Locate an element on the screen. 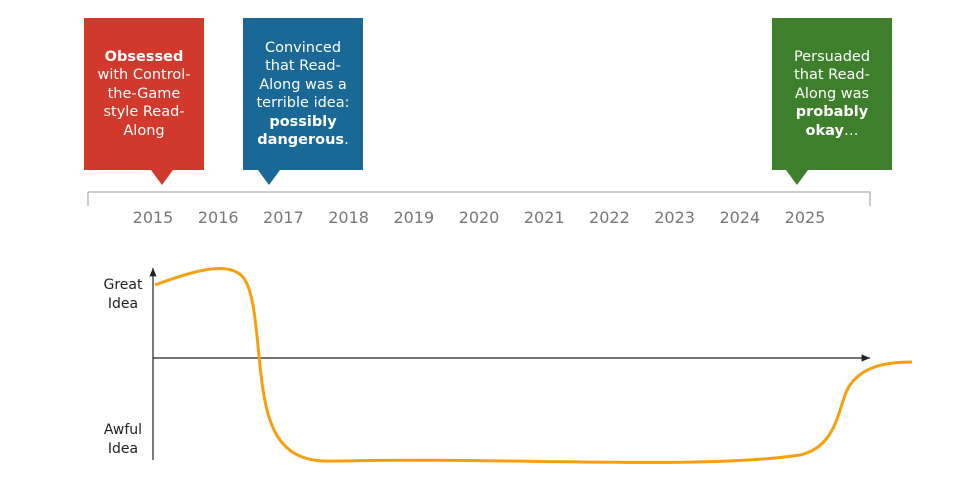 This screenshot has width=961, height=488. bottom-label: Awful Idea is located at coordinates (123, 439).